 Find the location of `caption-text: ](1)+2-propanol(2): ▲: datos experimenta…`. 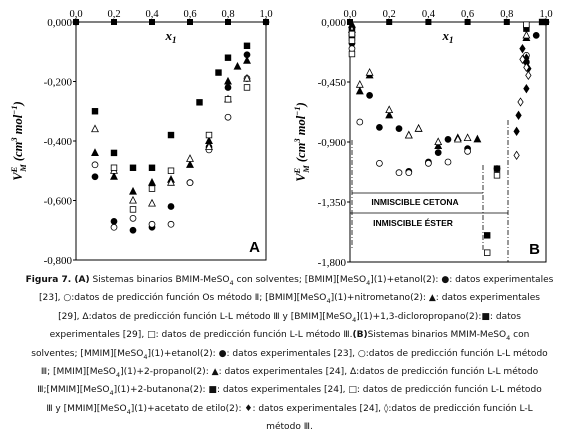

caption-text: ](1)+2-propanol(2): ▲: datos experimenta… is located at coordinates (329, 371).